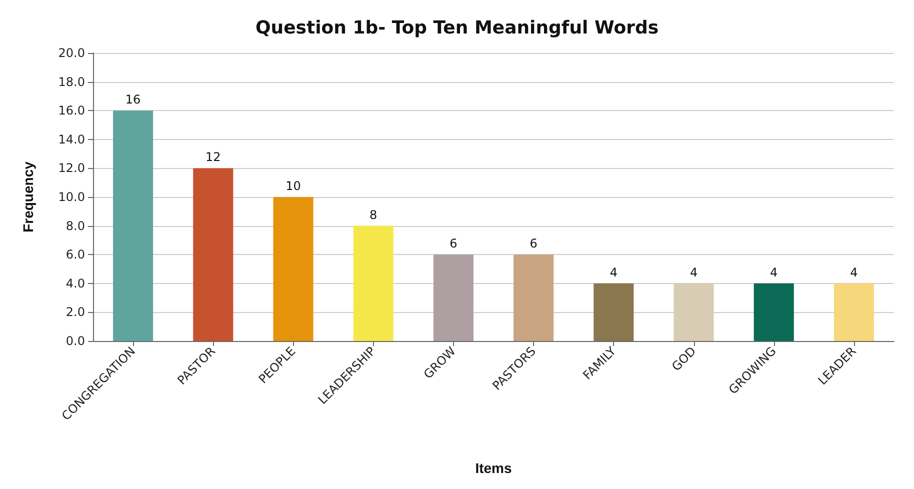 The width and height of the screenshot is (914, 489). I want to click on y-tick-label: 8.0, so click(75, 225).